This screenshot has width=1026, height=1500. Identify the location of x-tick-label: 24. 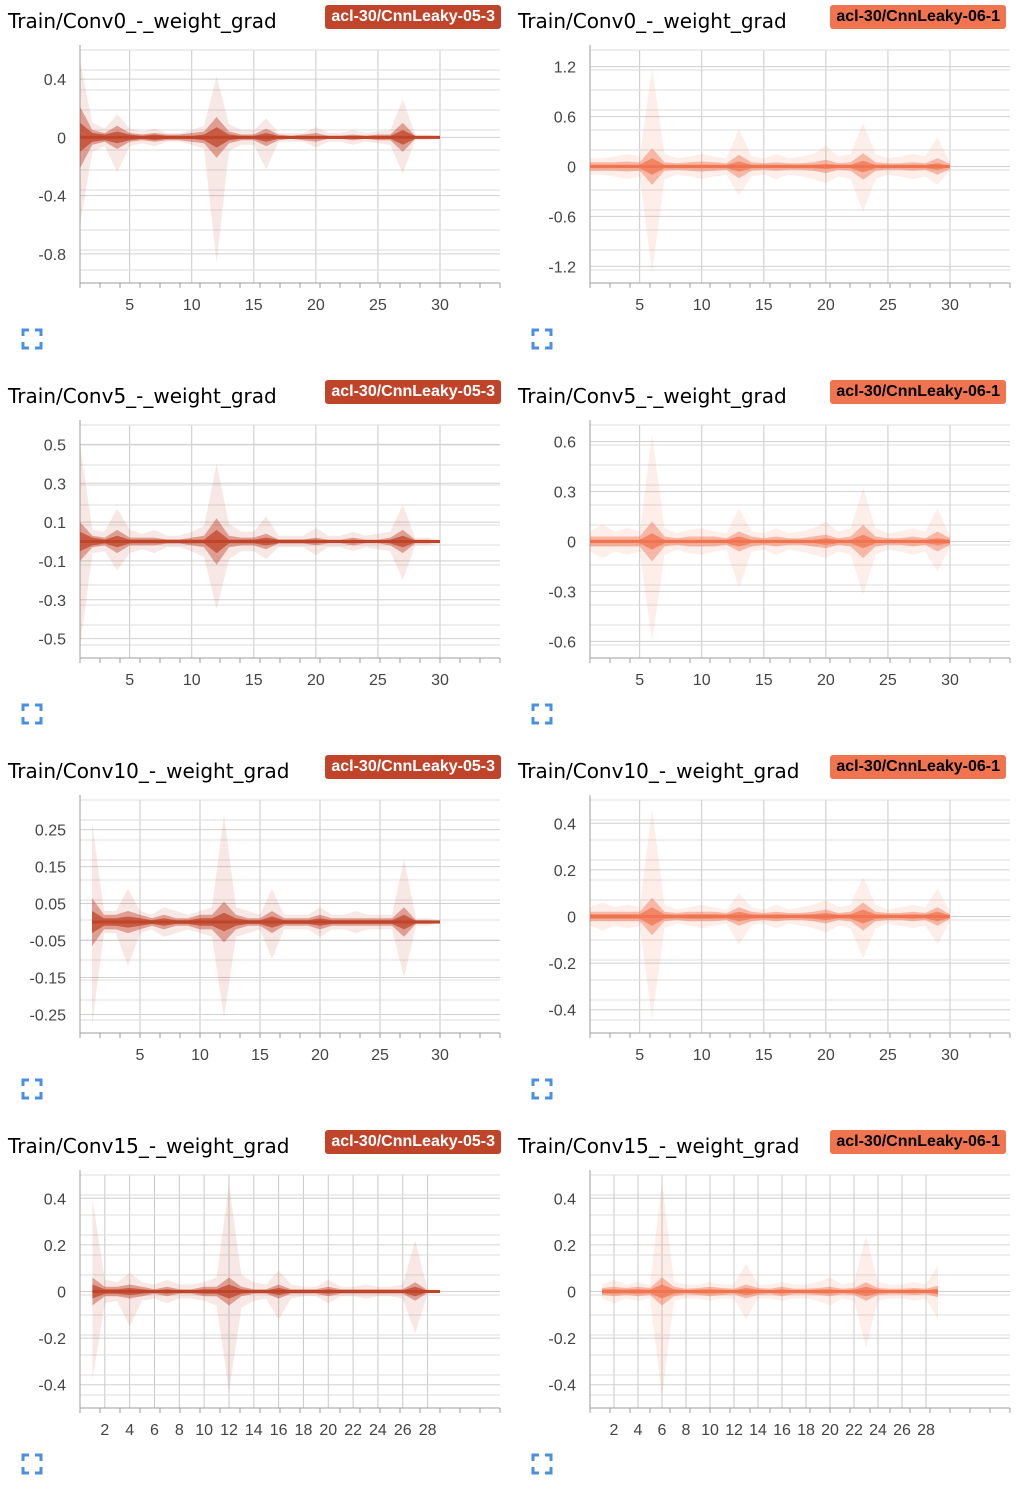
(878, 1430).